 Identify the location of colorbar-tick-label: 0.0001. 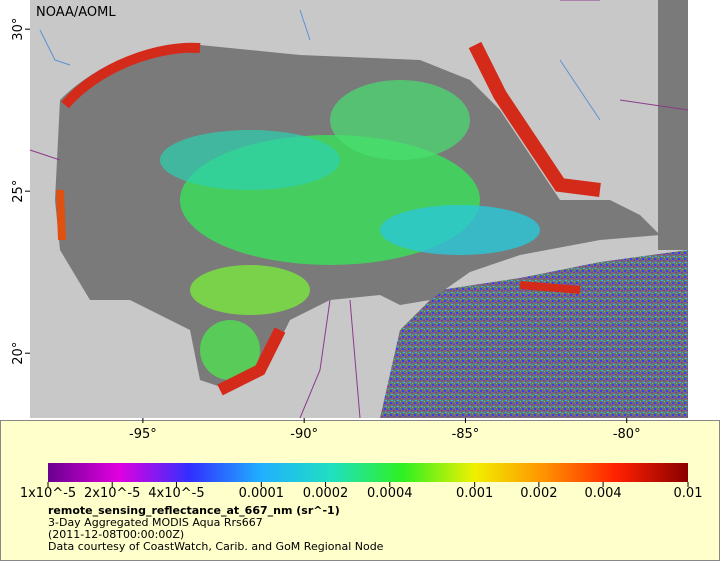
(262, 493).